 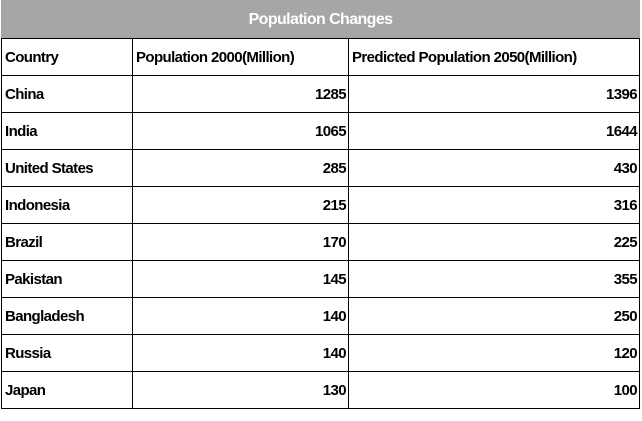 I want to click on table-row: United States 285 430, so click(x=321, y=168).